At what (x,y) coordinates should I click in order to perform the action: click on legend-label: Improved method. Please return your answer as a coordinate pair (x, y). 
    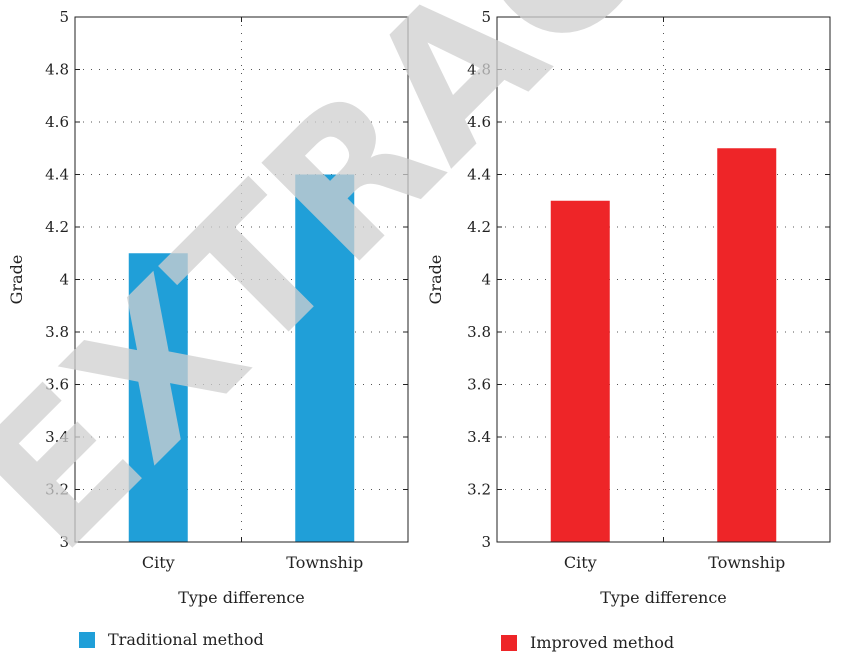
    Looking at the image, I should click on (602, 642).